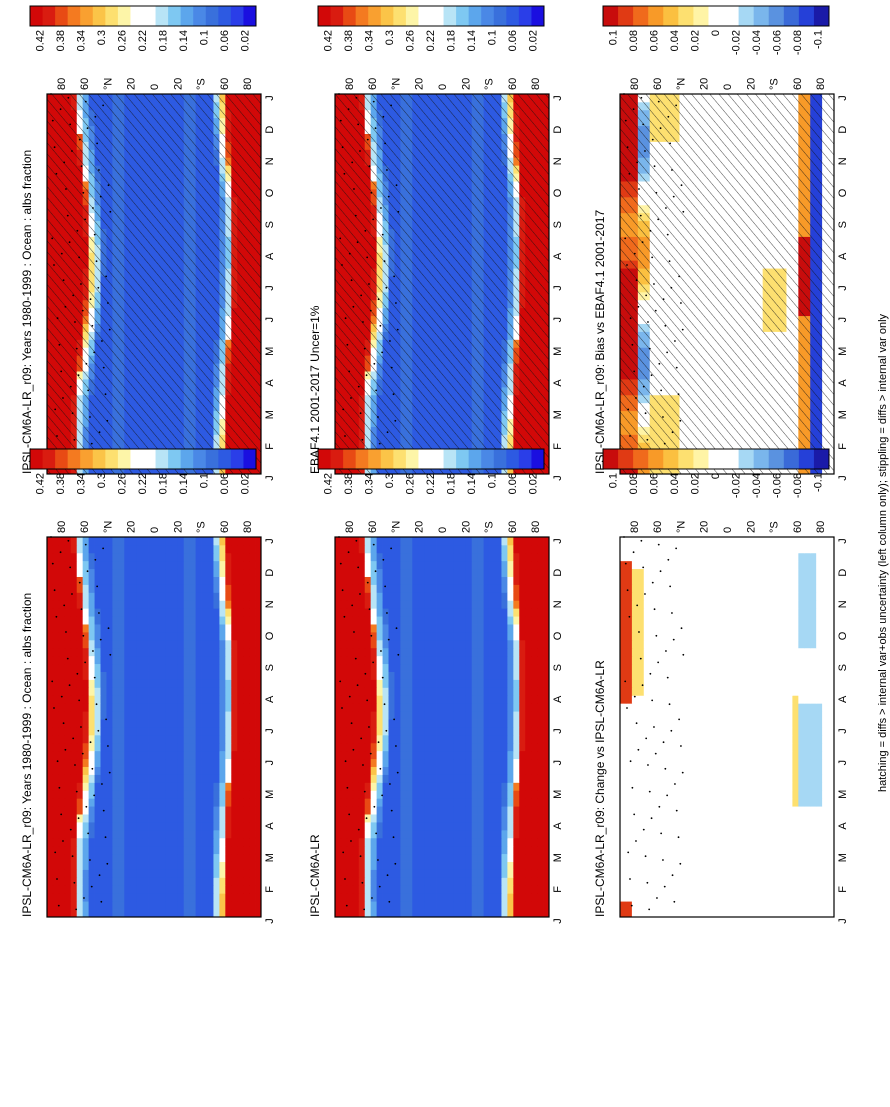  What do you see at coordinates (490, 84) in the screenshot?
I see `latitude-tick-label: °S` at bounding box center [490, 84].